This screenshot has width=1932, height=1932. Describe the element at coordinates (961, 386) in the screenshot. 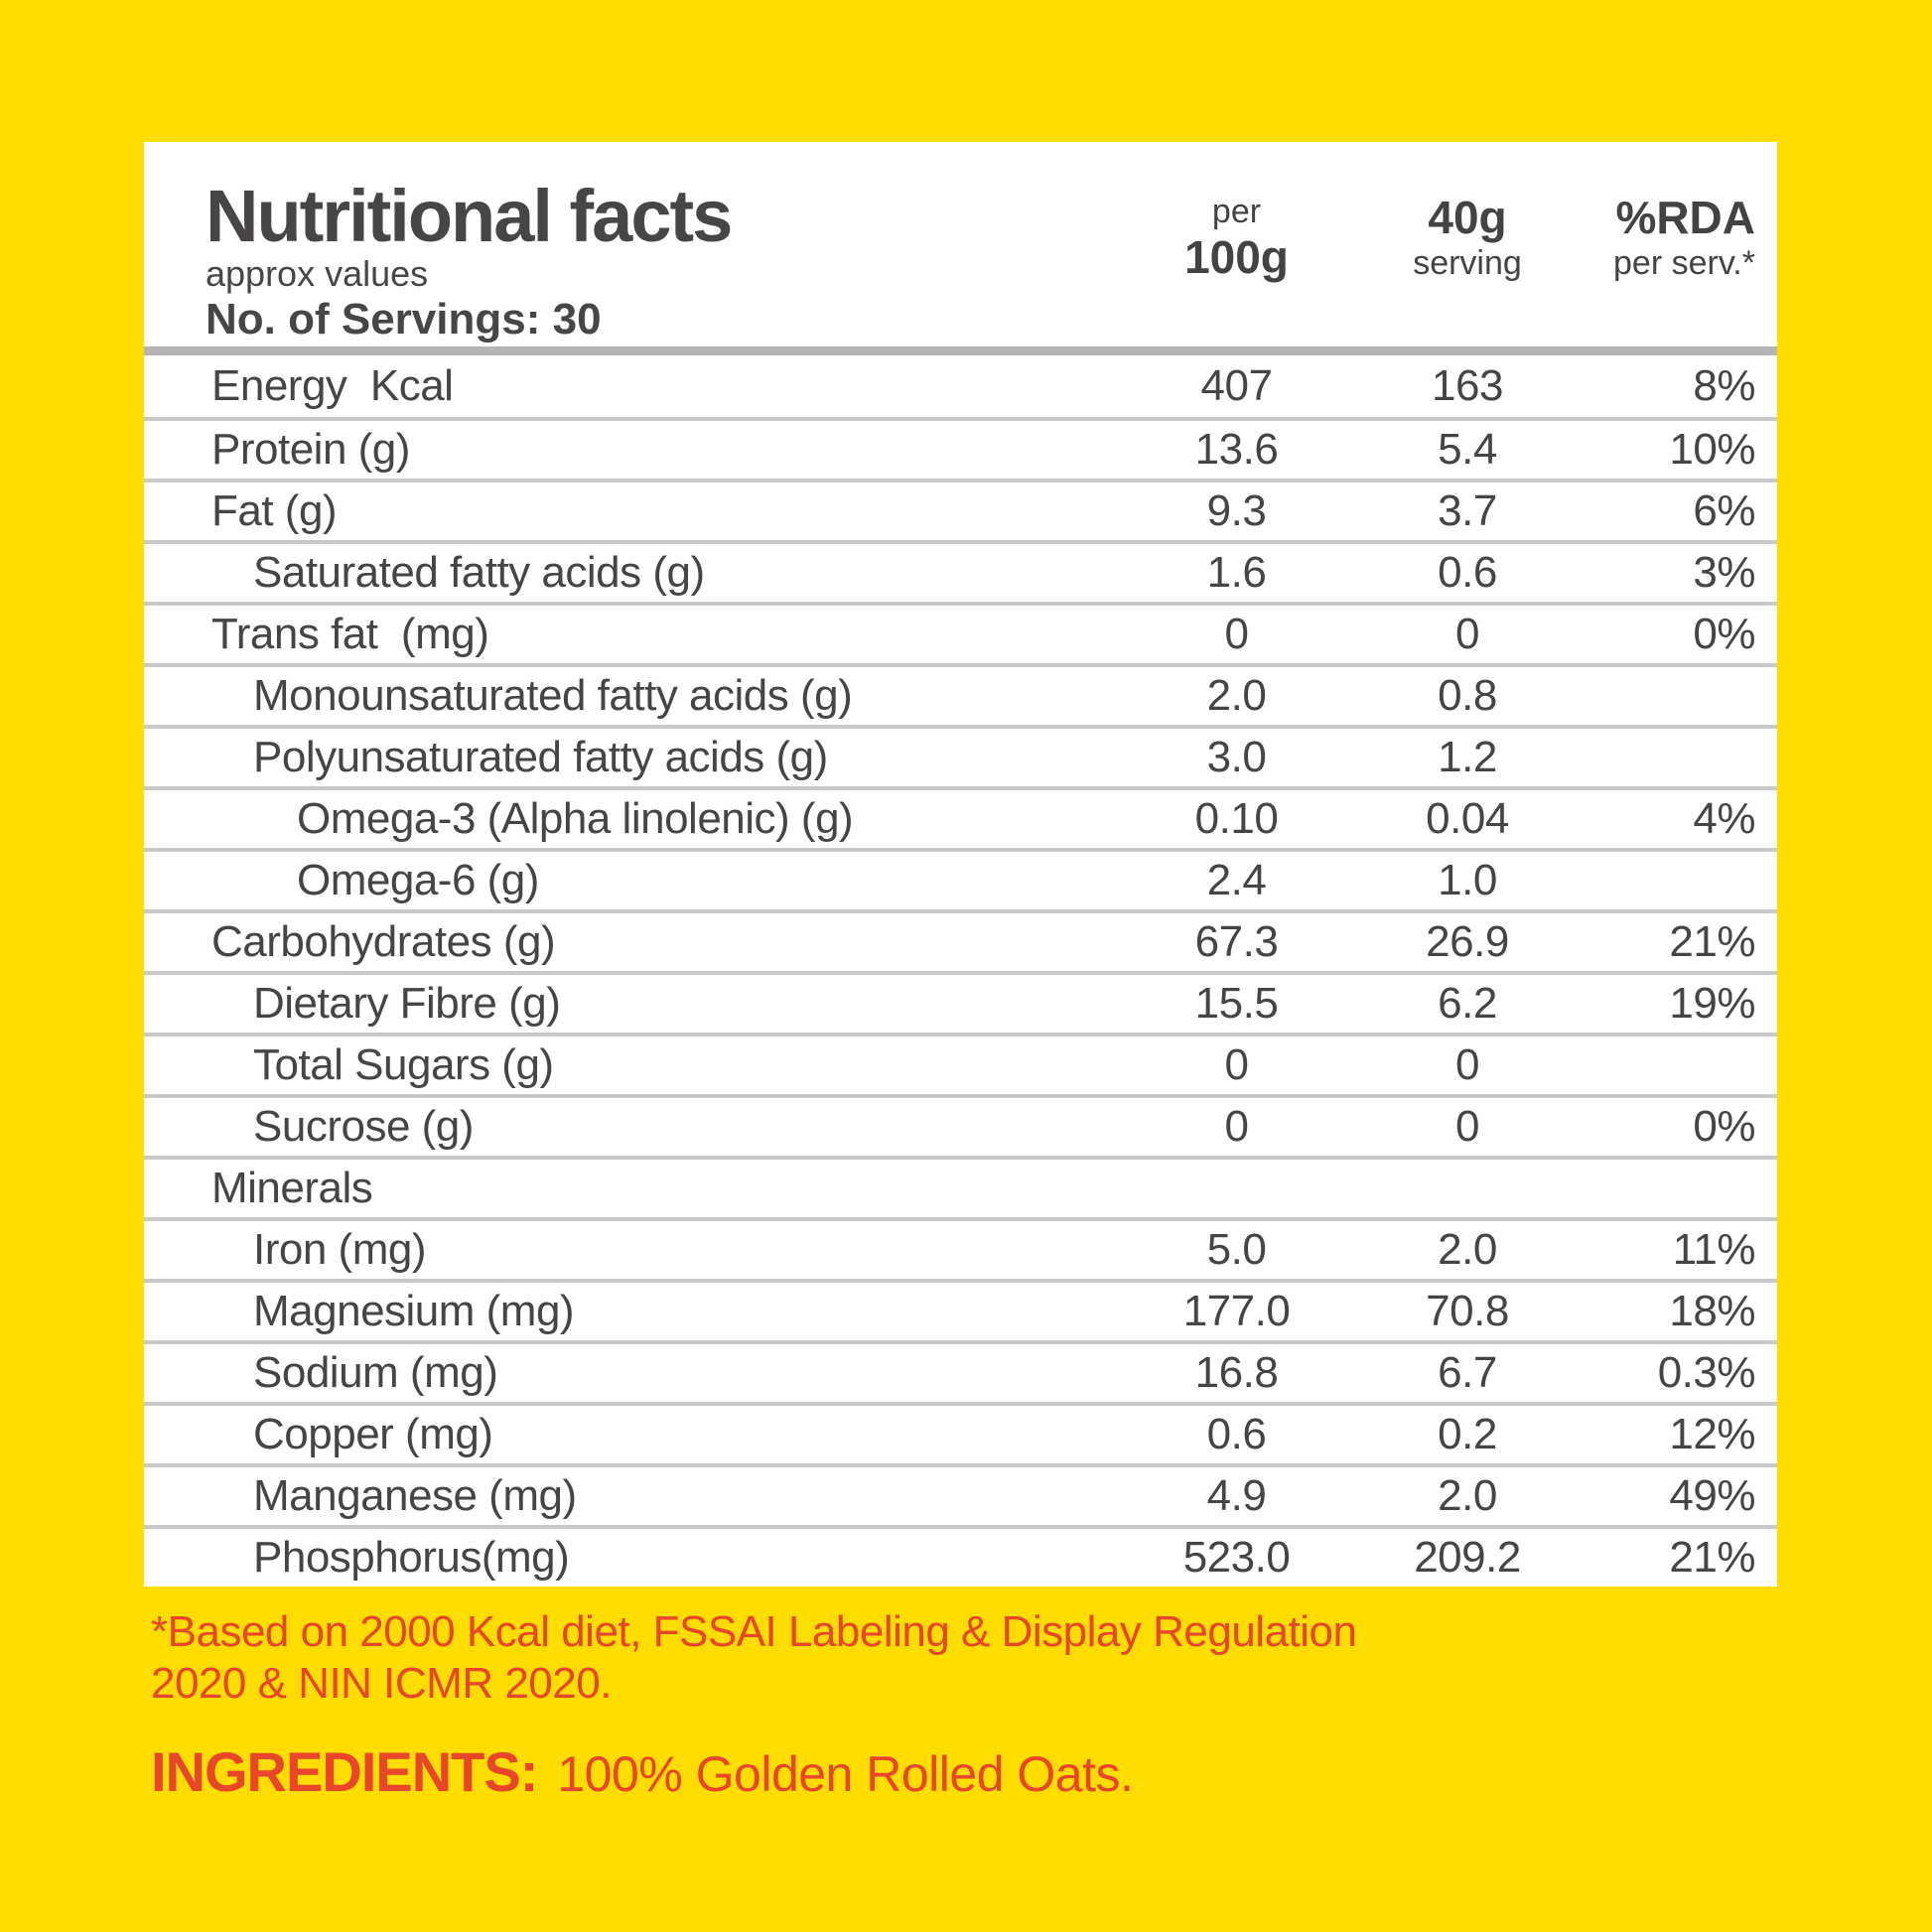

I see `table-row: Energy Kcal 407 163 8%` at that location.